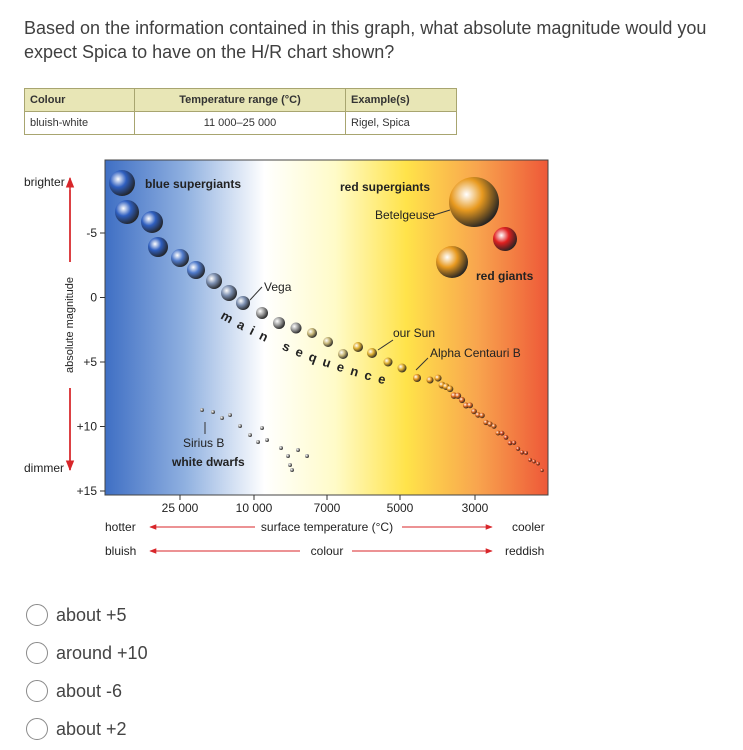 The image size is (743, 750). What do you see at coordinates (414, 333) in the screenshot?
I see `annotation: our Sun` at bounding box center [414, 333].